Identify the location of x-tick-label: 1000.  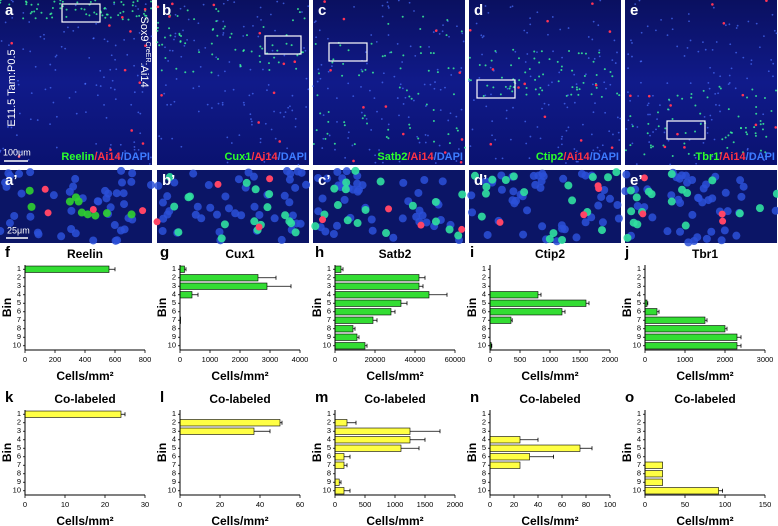
(550, 359).